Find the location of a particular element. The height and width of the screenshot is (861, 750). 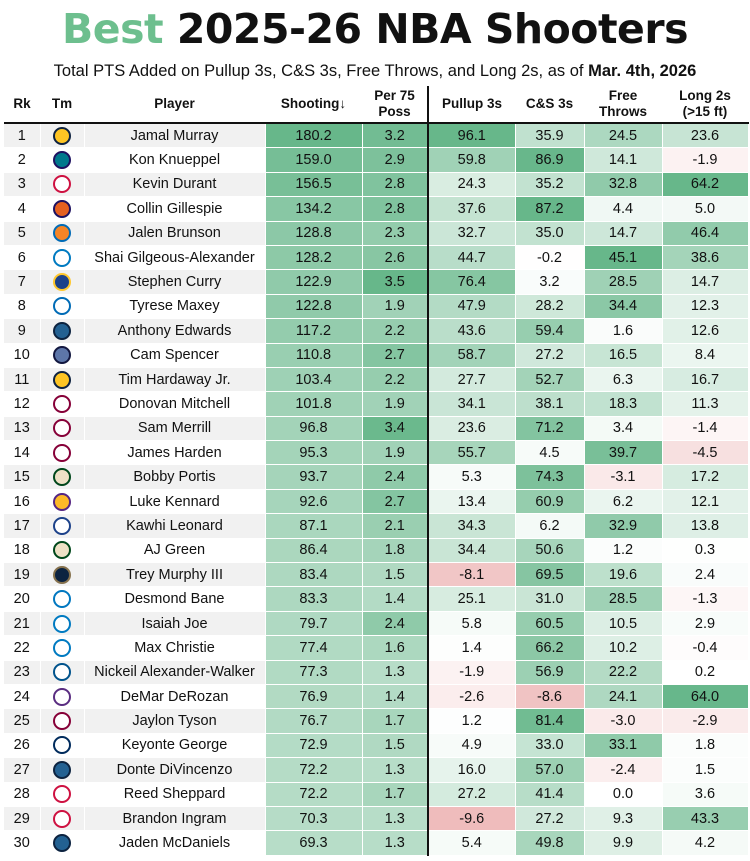

ft-cell: 33.1 is located at coordinates (623, 746).